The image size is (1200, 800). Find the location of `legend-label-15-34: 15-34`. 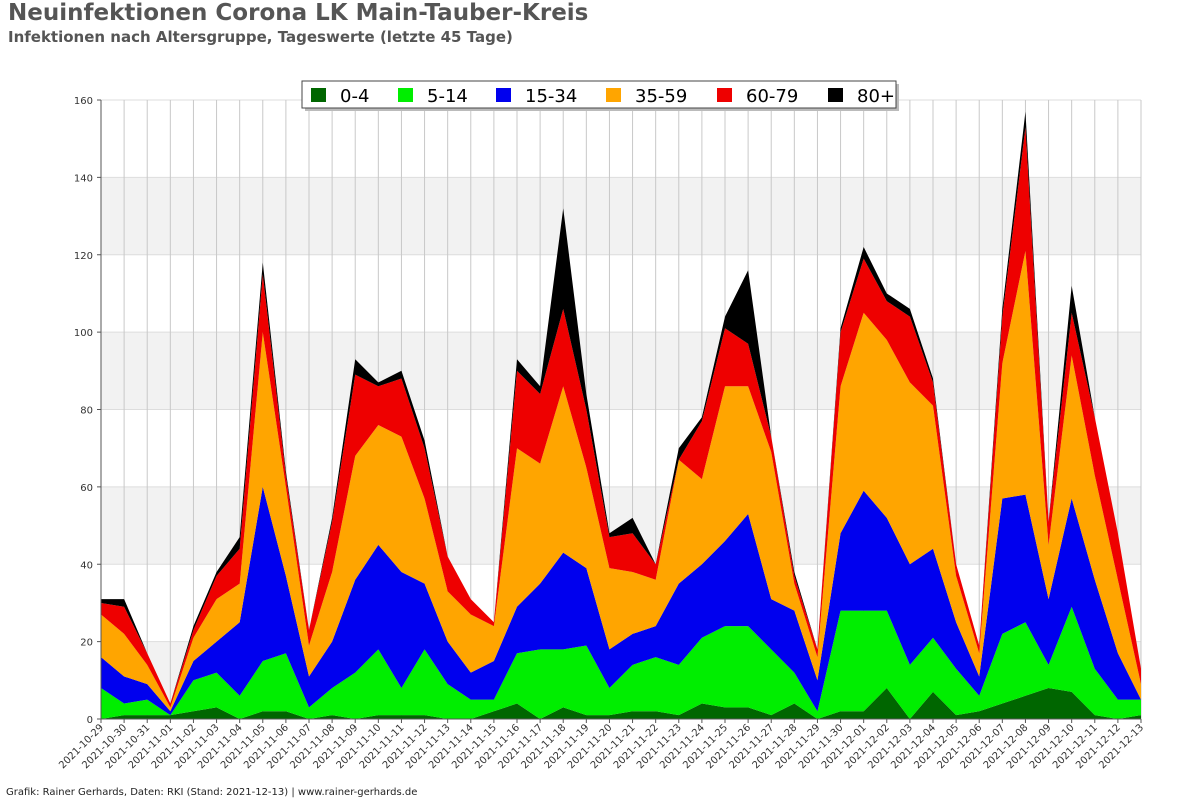

legend-label-15-34: 15-34 is located at coordinates (551, 96).